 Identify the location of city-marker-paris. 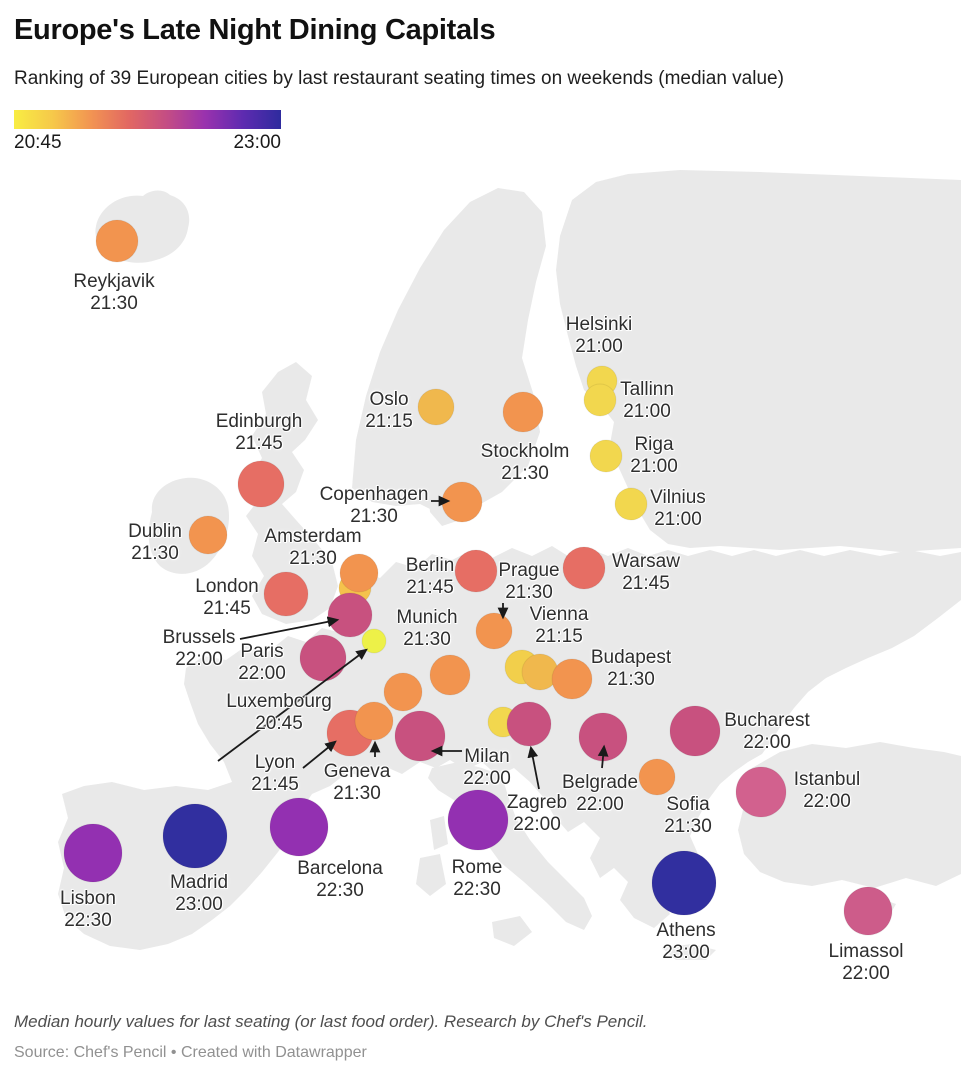
(323, 658).